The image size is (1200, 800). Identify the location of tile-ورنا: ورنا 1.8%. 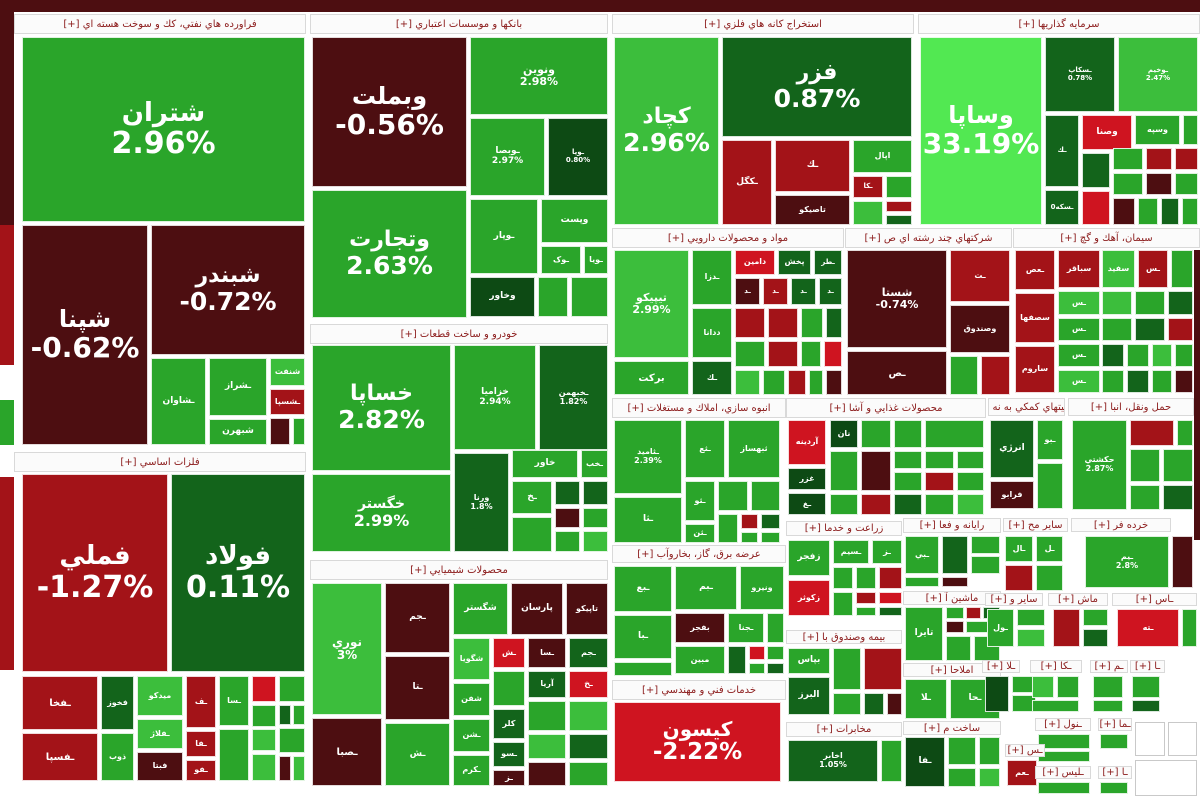
(481, 502).